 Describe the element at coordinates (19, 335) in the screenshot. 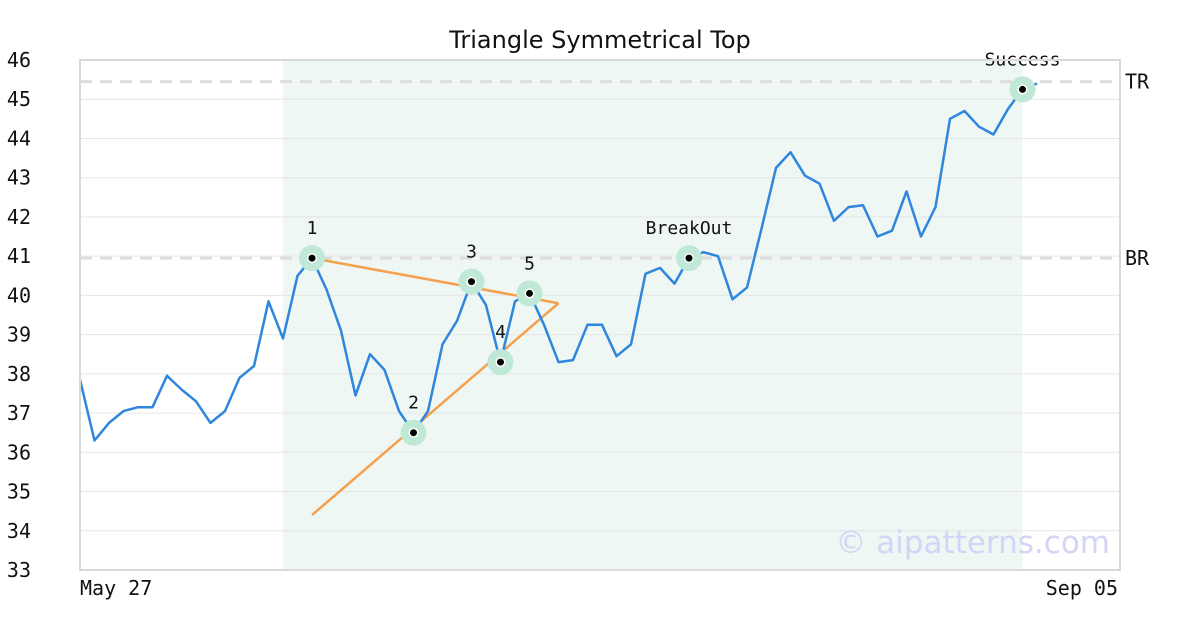

I see `y-tick-label: 39` at that location.